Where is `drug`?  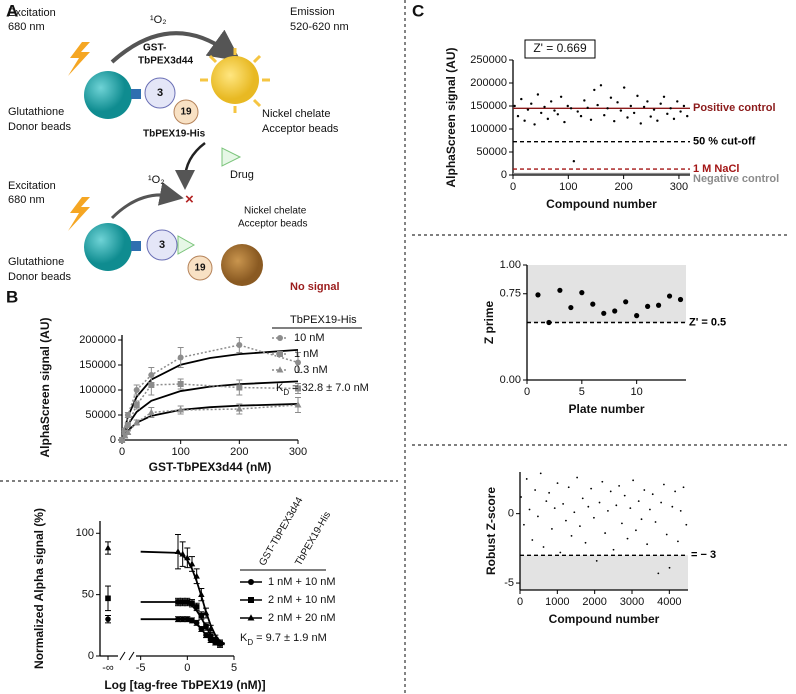 drug is located at coordinates (231, 157).